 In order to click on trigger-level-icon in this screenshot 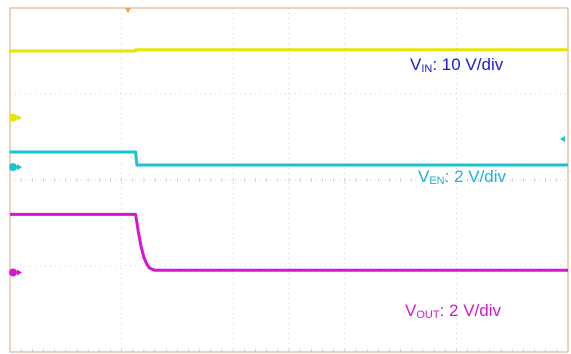, I will do `click(562, 139)`.